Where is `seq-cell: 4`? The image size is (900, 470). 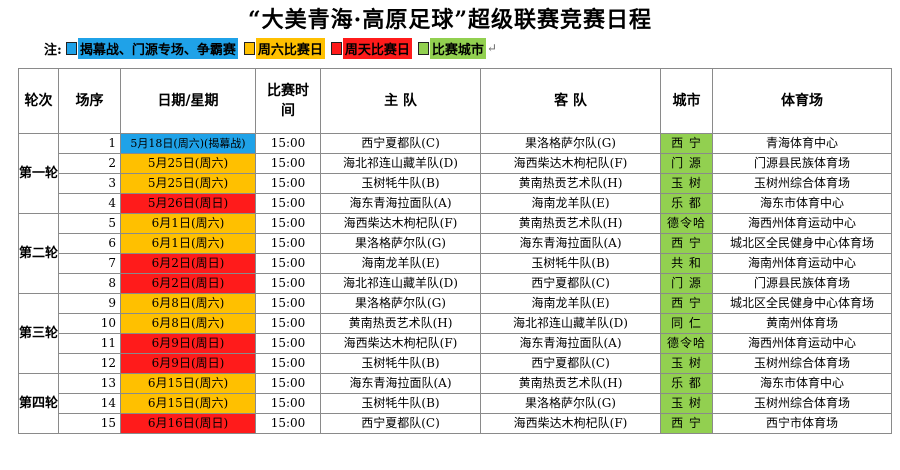 seq-cell: 4 is located at coordinates (89, 203).